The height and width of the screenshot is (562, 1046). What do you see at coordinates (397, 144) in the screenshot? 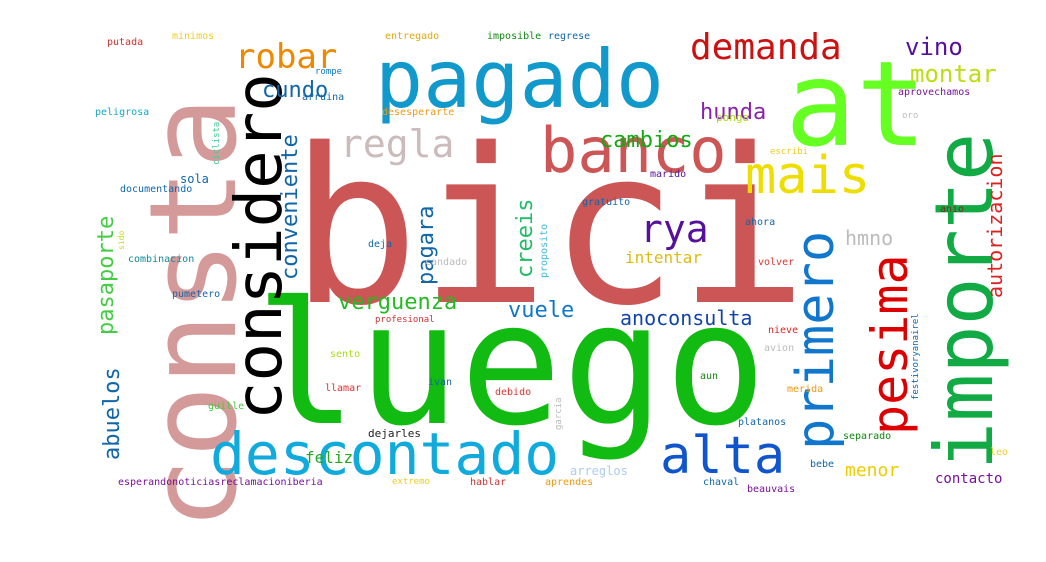
I see `word-regla: regla` at bounding box center [397, 144].